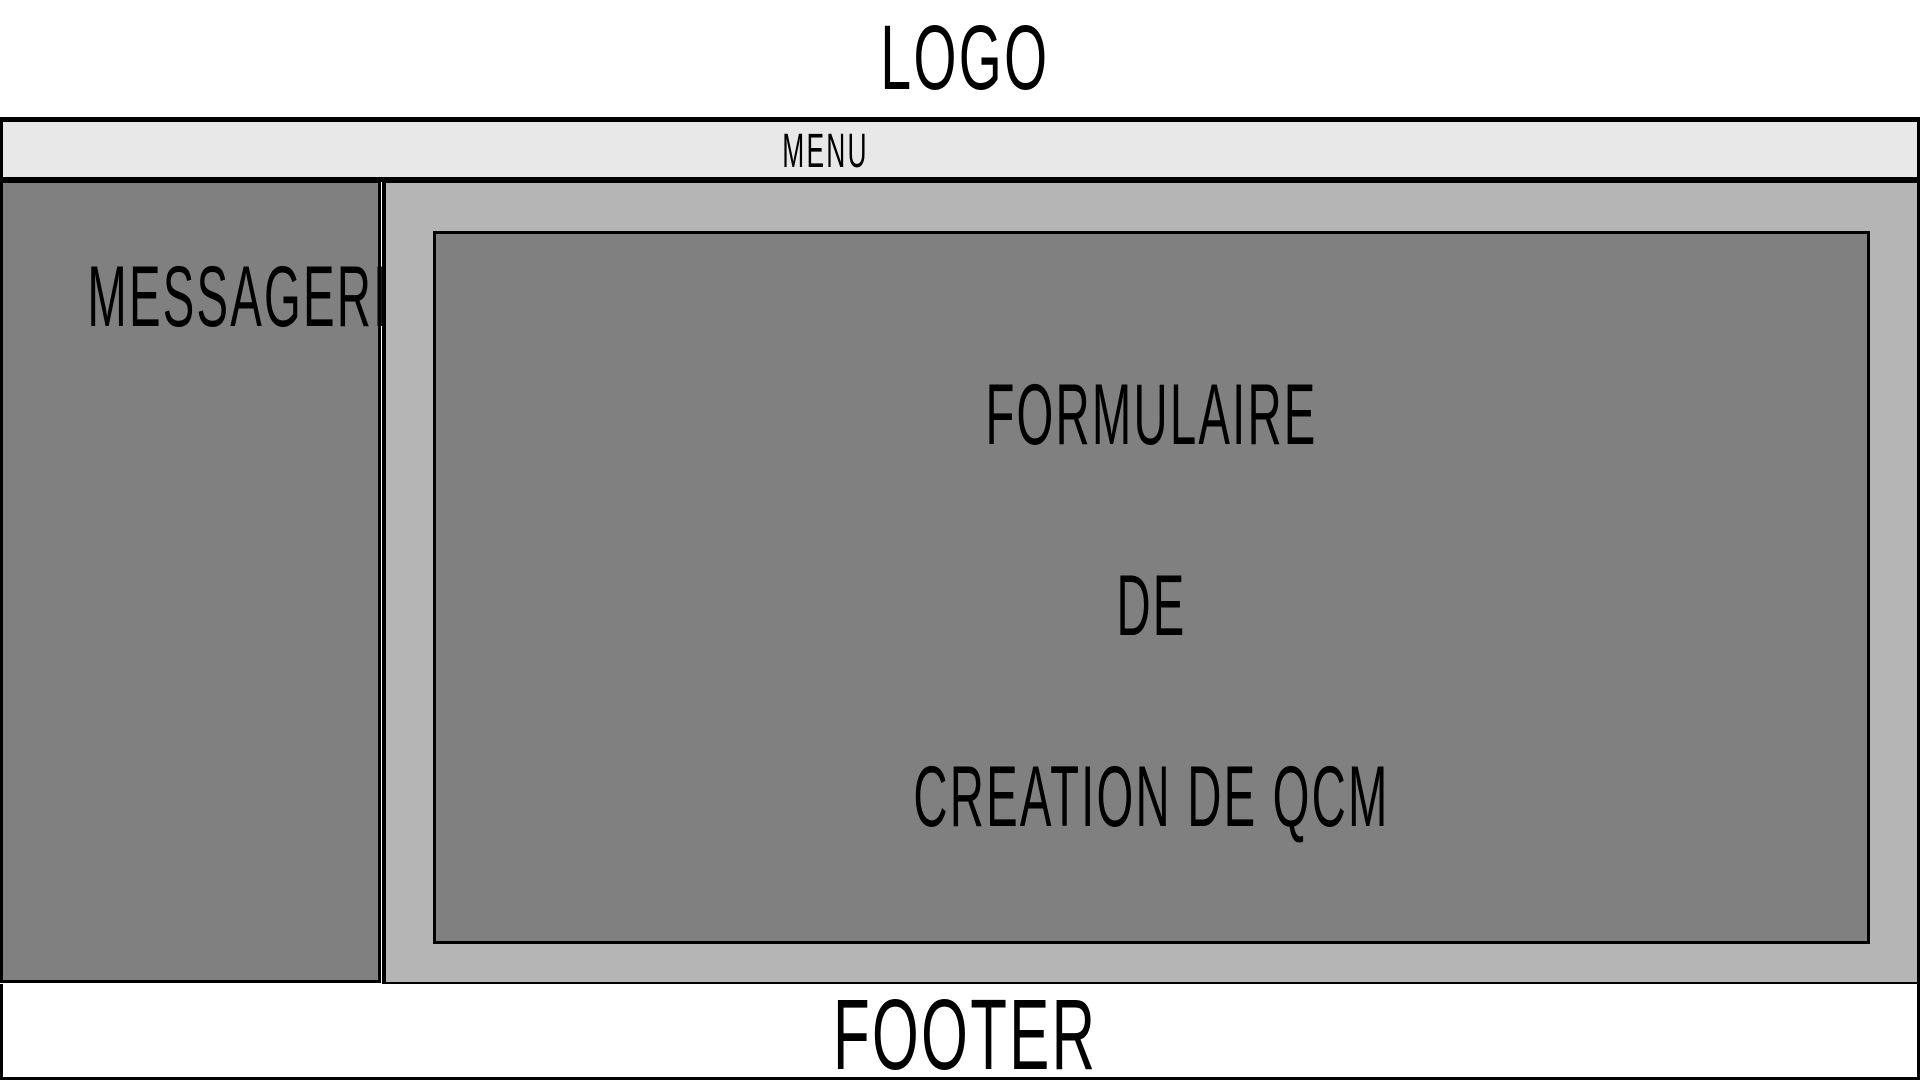  What do you see at coordinates (1151, 797) in the screenshot?
I see `form-title-line-3: CREATION DE QCM` at bounding box center [1151, 797].